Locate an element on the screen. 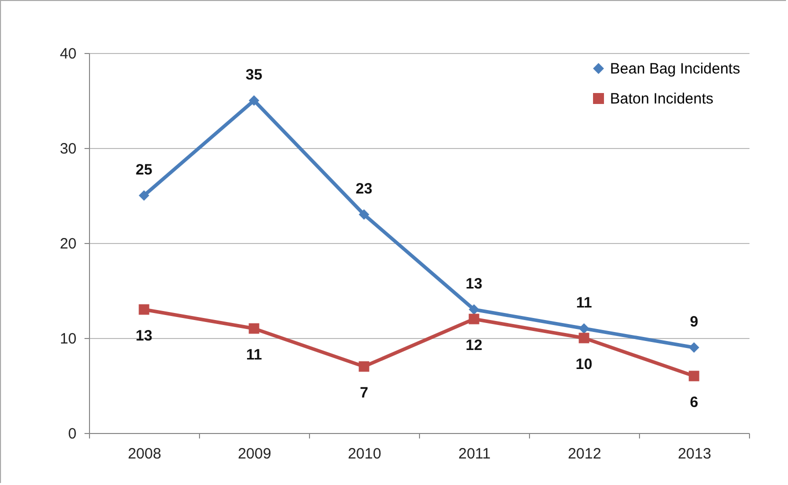 The height and width of the screenshot is (485, 788). data-label: 10 is located at coordinates (584, 364).